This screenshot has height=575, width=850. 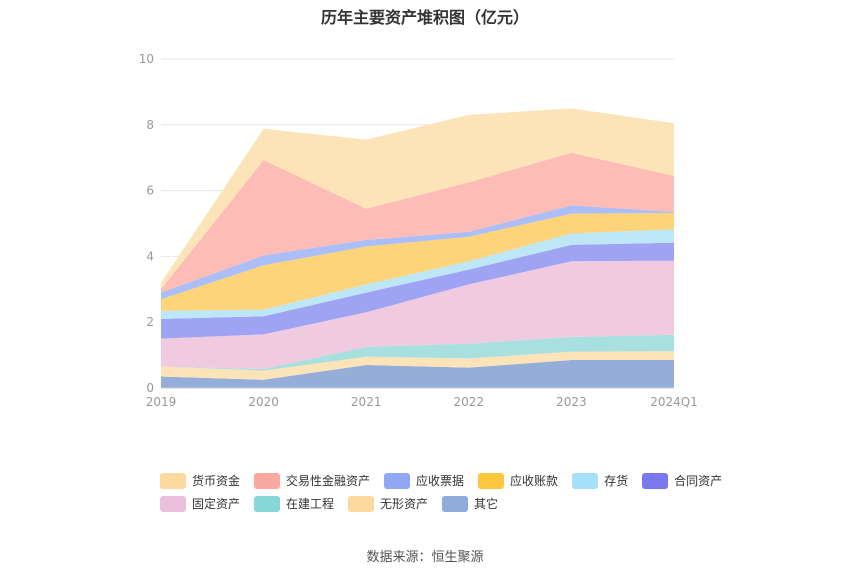 I want to click on y-tick-label: 0, so click(x=150, y=388).